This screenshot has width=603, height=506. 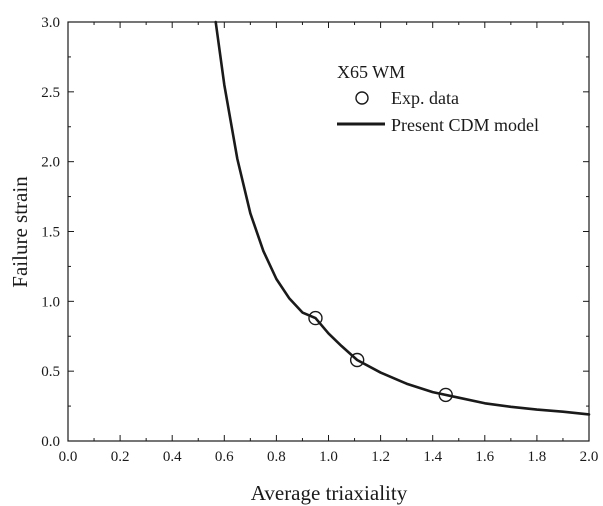 What do you see at coordinates (50, 233) in the screenshot?
I see `y-tick-label: 1.5` at bounding box center [50, 233].